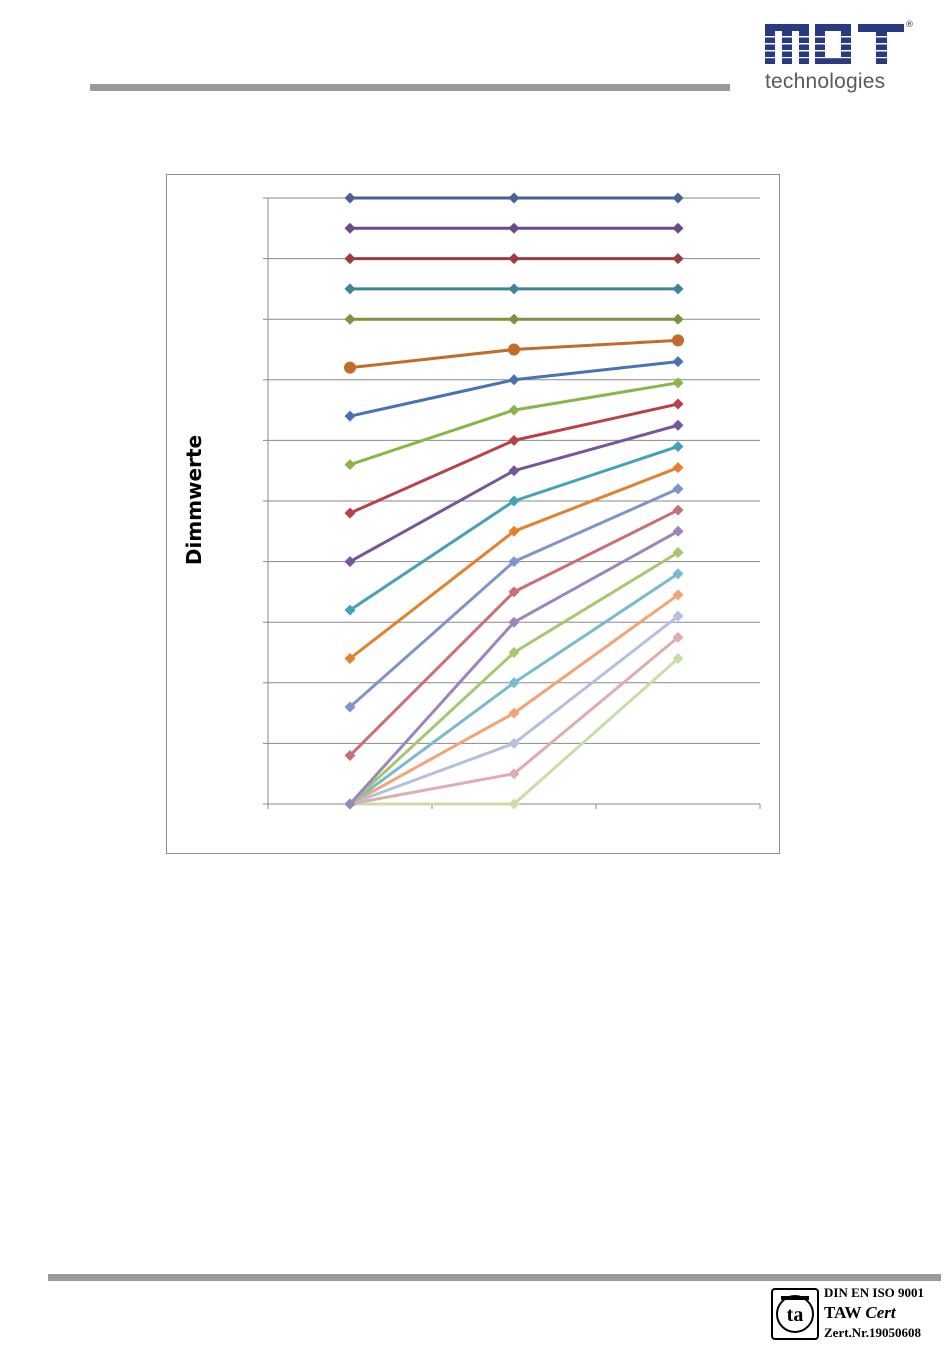  What do you see at coordinates (843, 1312) in the screenshot?
I see `cert-taw: TAW` at bounding box center [843, 1312].